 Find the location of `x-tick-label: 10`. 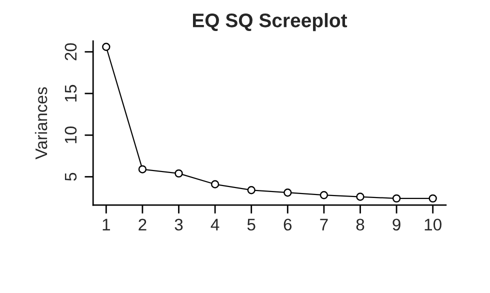

x-tick-label: 10 is located at coordinates (433, 224).